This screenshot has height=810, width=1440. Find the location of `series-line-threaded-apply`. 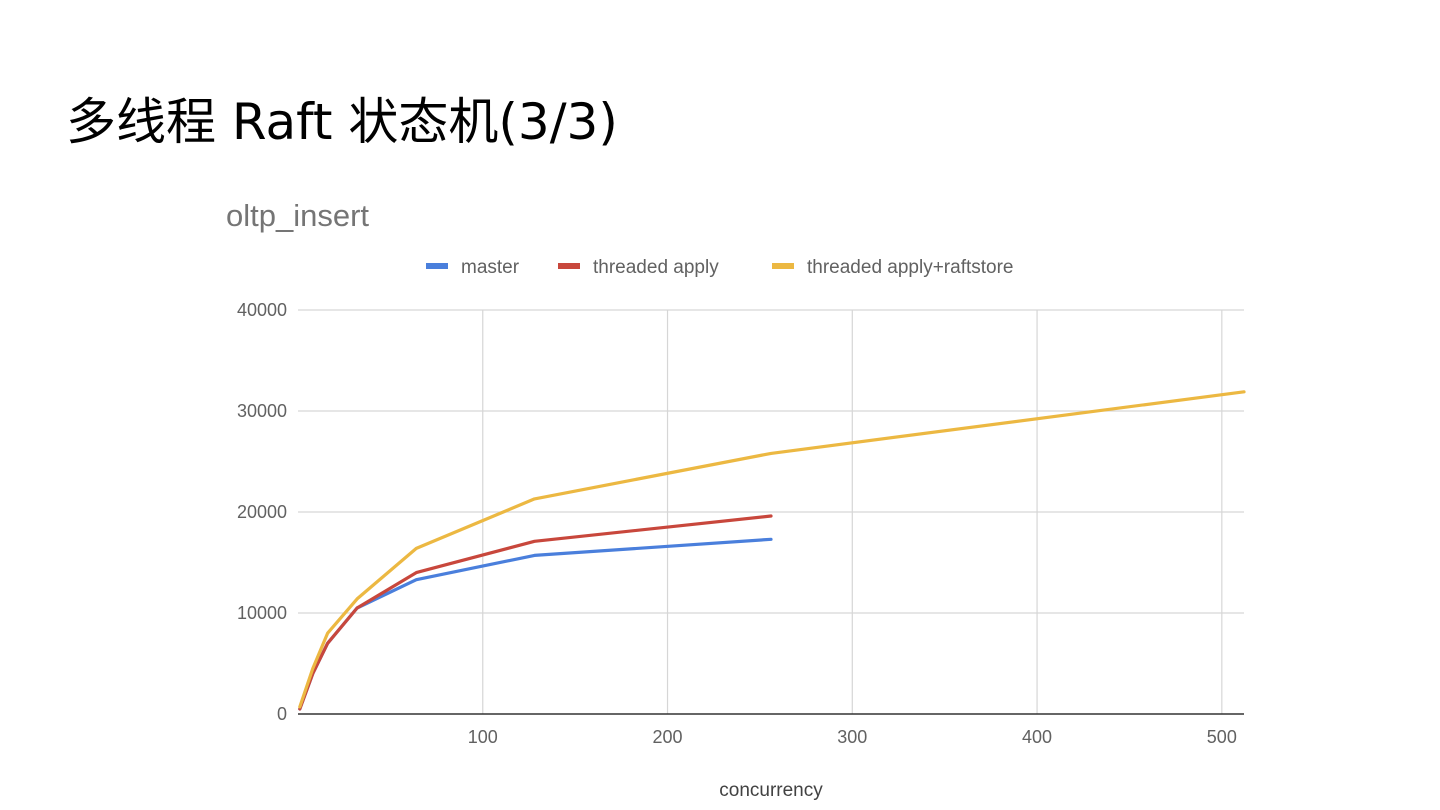

series-line-threaded-apply is located at coordinates (535, 612).